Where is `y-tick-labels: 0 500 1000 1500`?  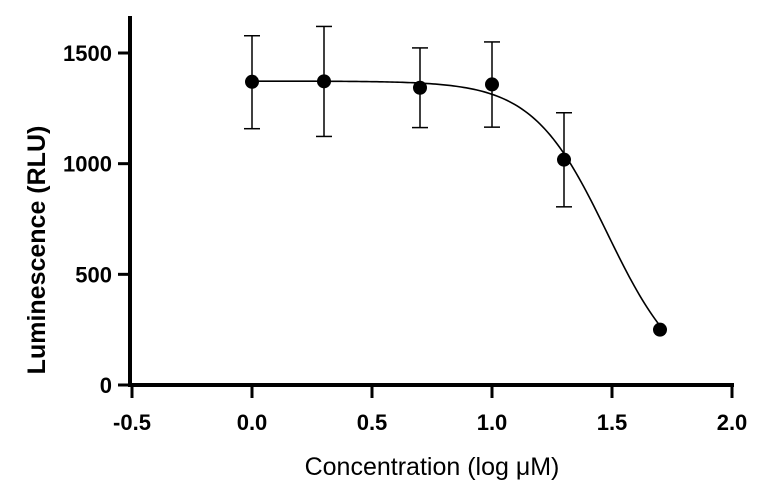 y-tick-labels: 0 500 1000 1500 is located at coordinates (87, 219).